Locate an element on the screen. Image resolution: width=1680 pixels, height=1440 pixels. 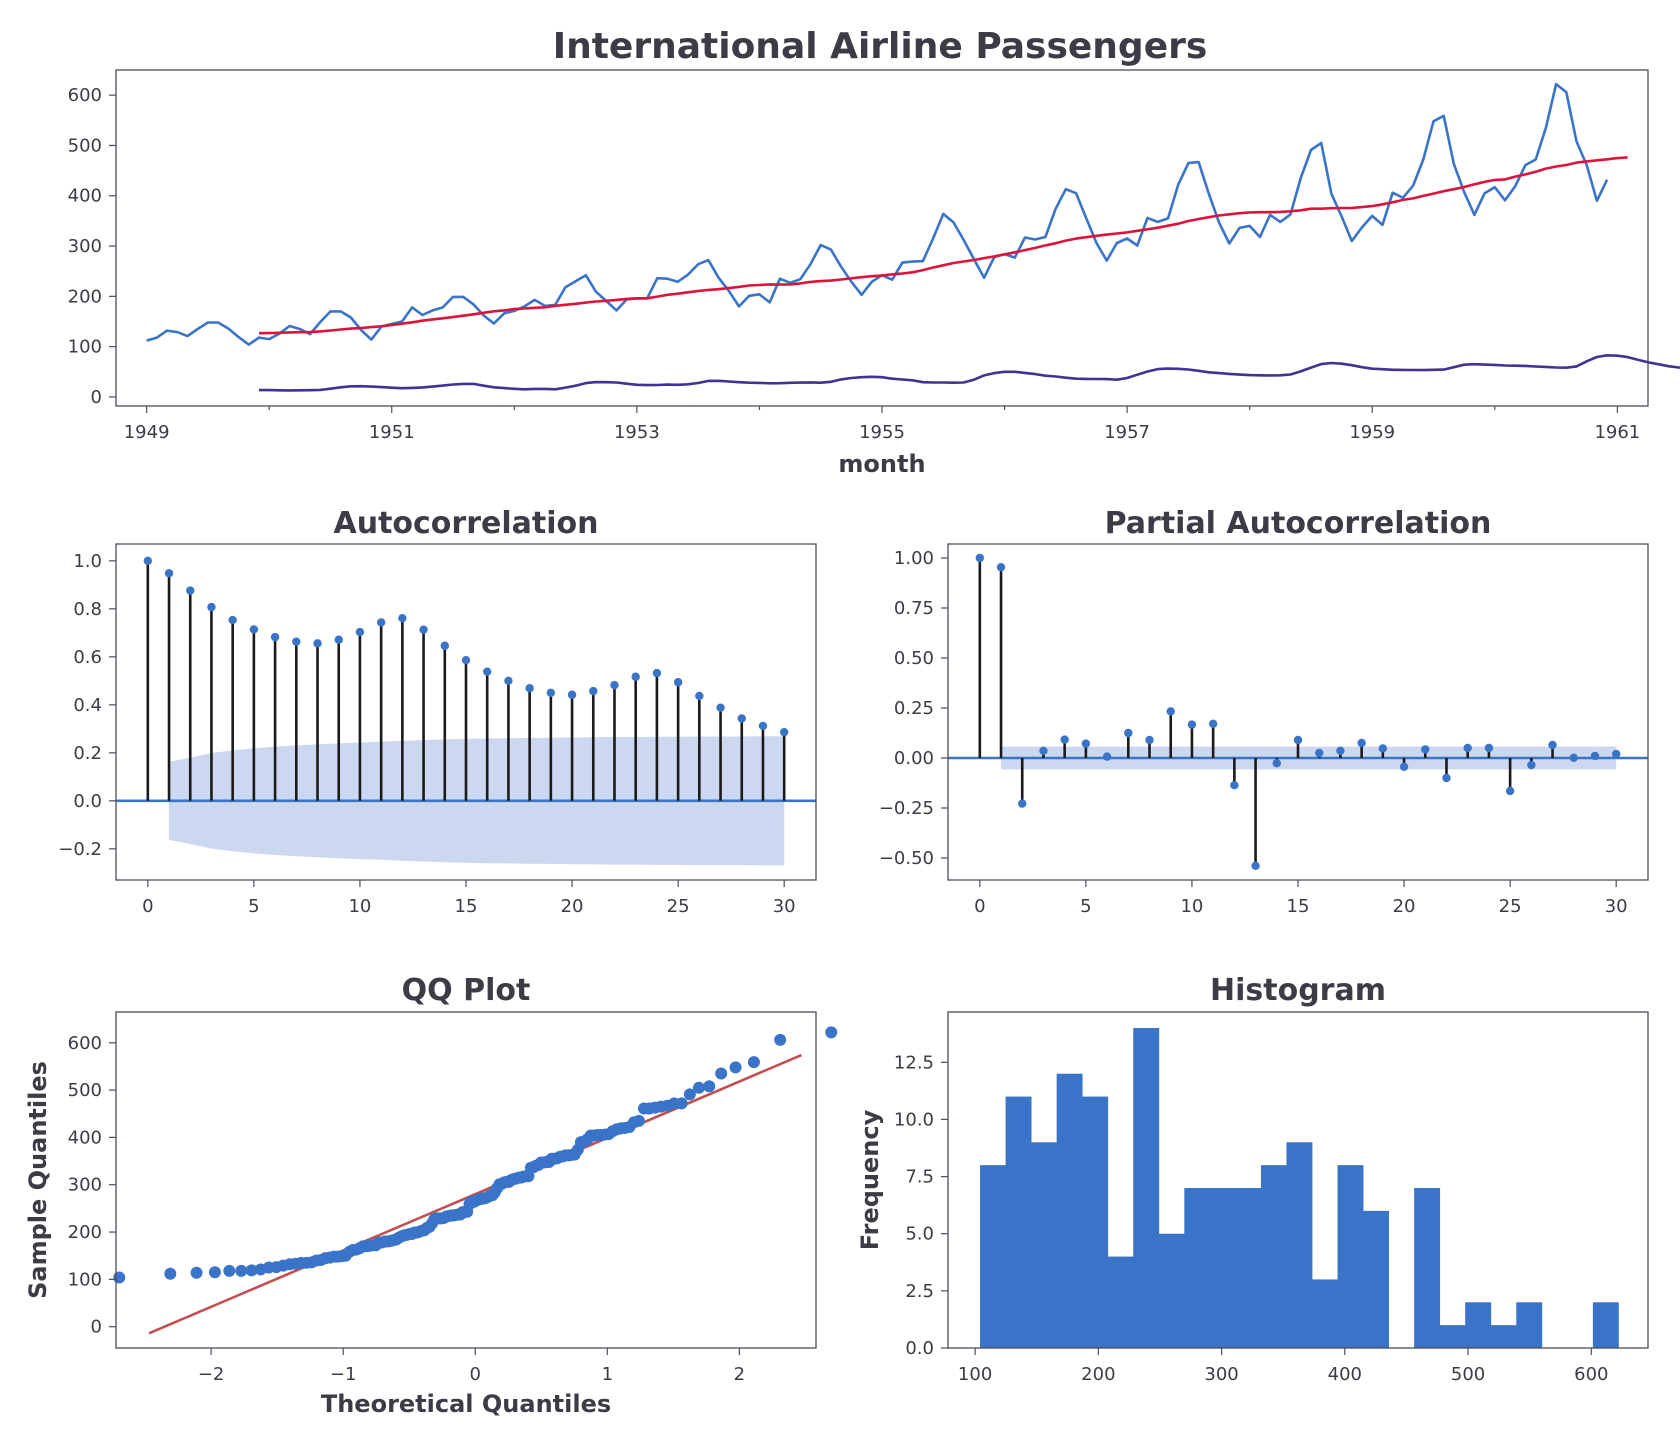
qq-y-tick-label: 400 is located at coordinates (85, 1137).